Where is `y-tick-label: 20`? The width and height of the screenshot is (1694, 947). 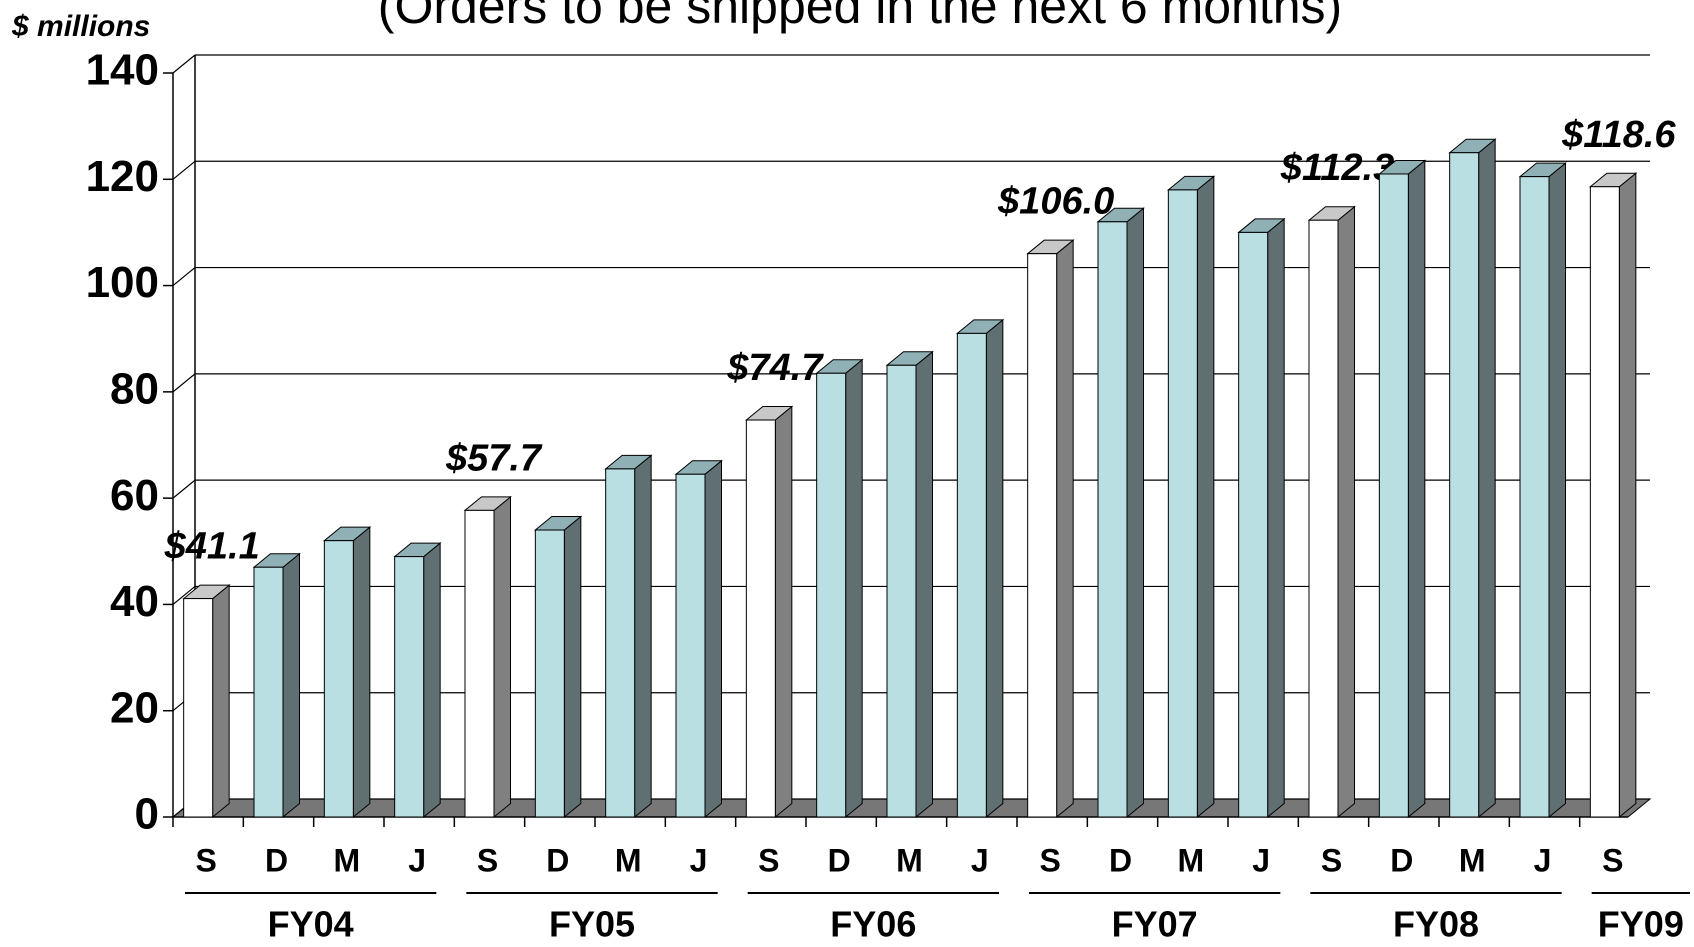
y-tick-label: 20 is located at coordinates (134, 707).